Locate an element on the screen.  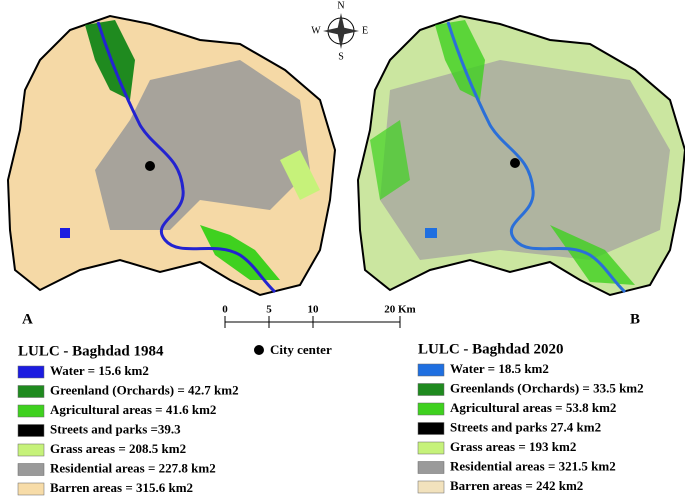
city-center-dot is located at coordinates (259, 350).